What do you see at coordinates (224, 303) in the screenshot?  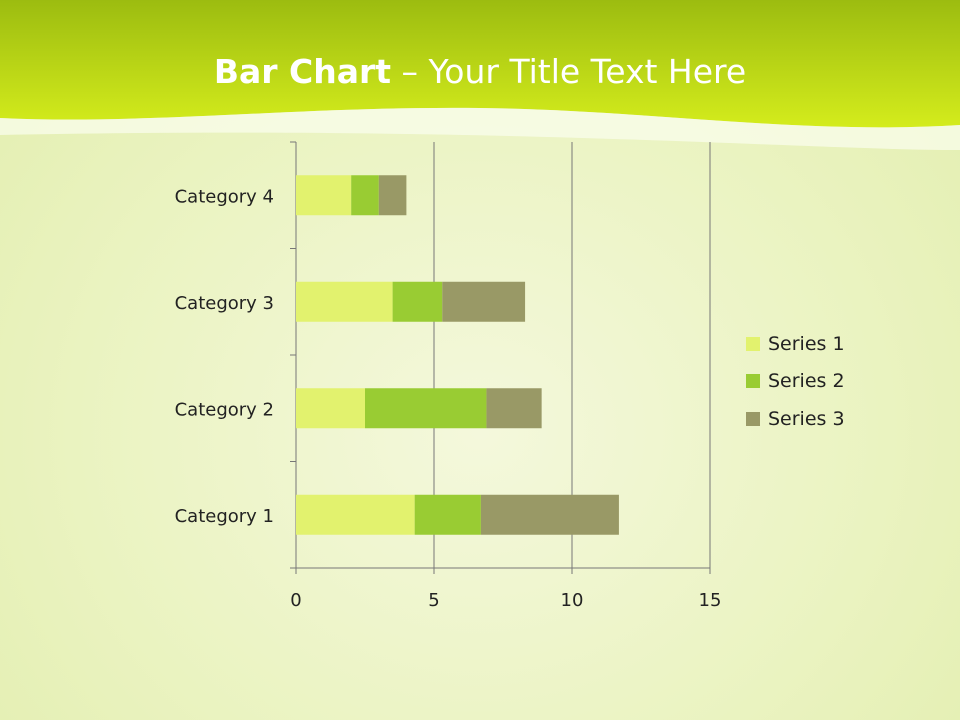 I see `category-label: Category 3` at bounding box center [224, 303].